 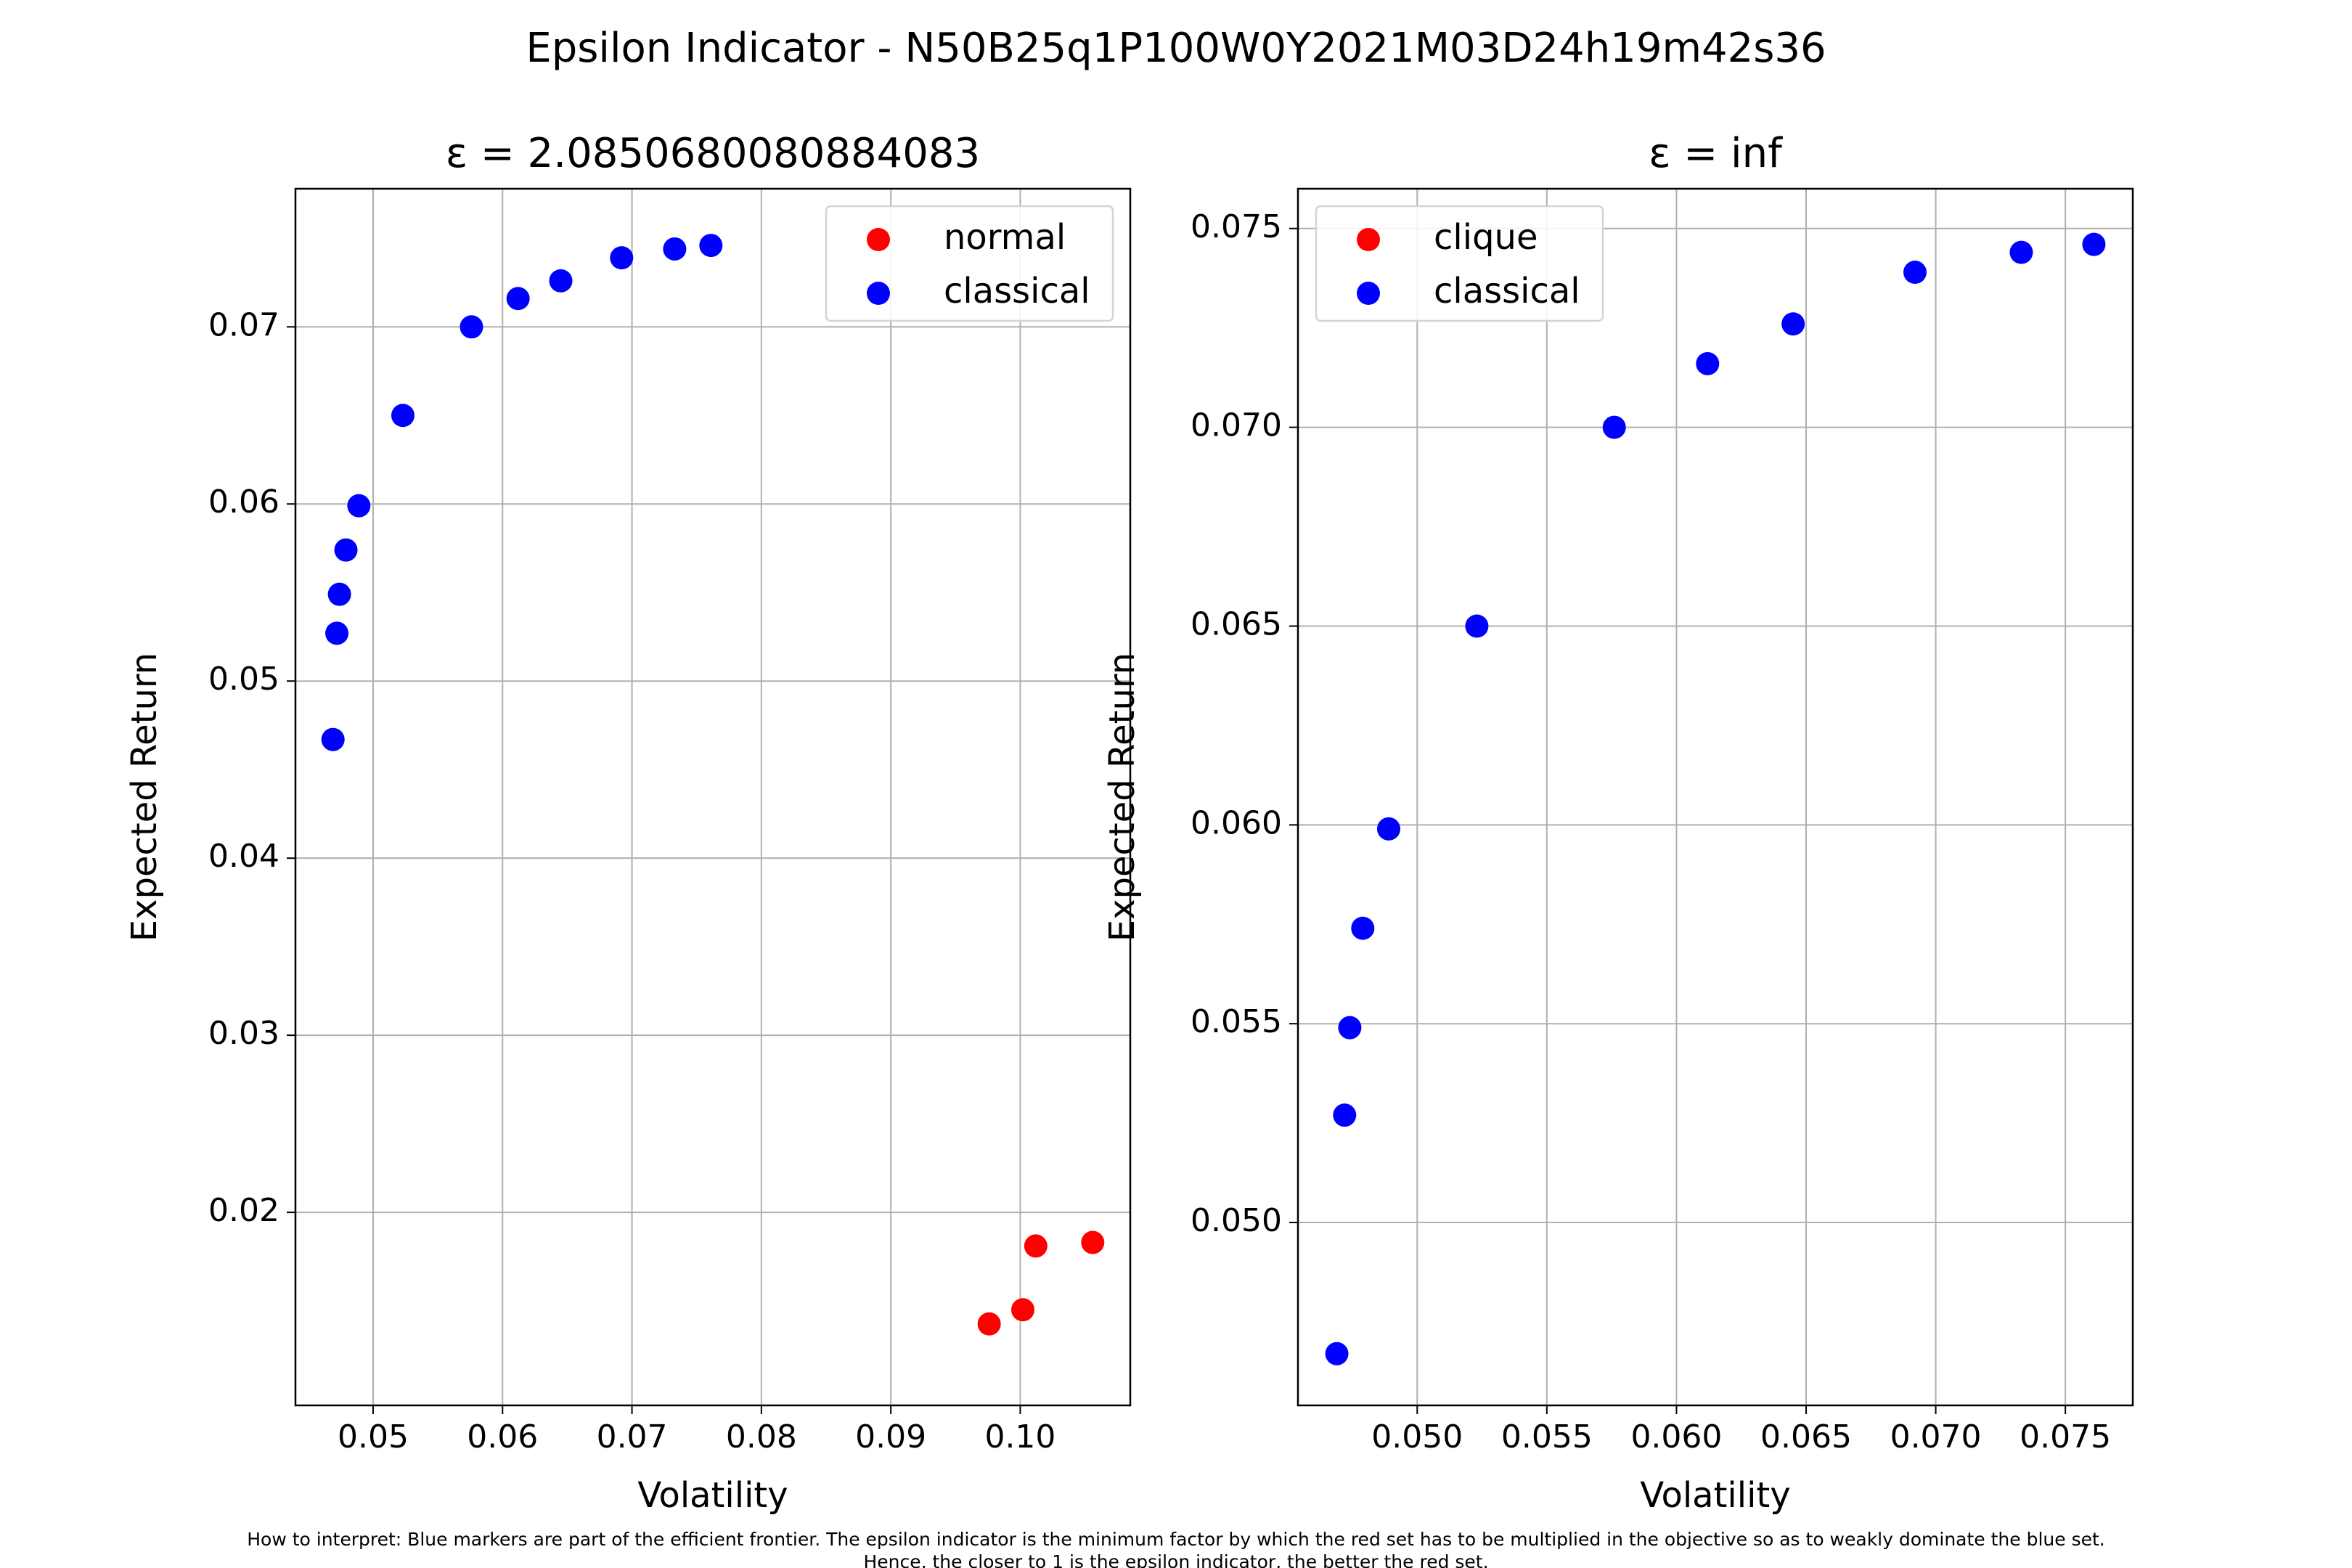 What do you see at coordinates (1547, 1437) in the screenshot?
I see `x-tick-label: 0.055` at bounding box center [1547, 1437].